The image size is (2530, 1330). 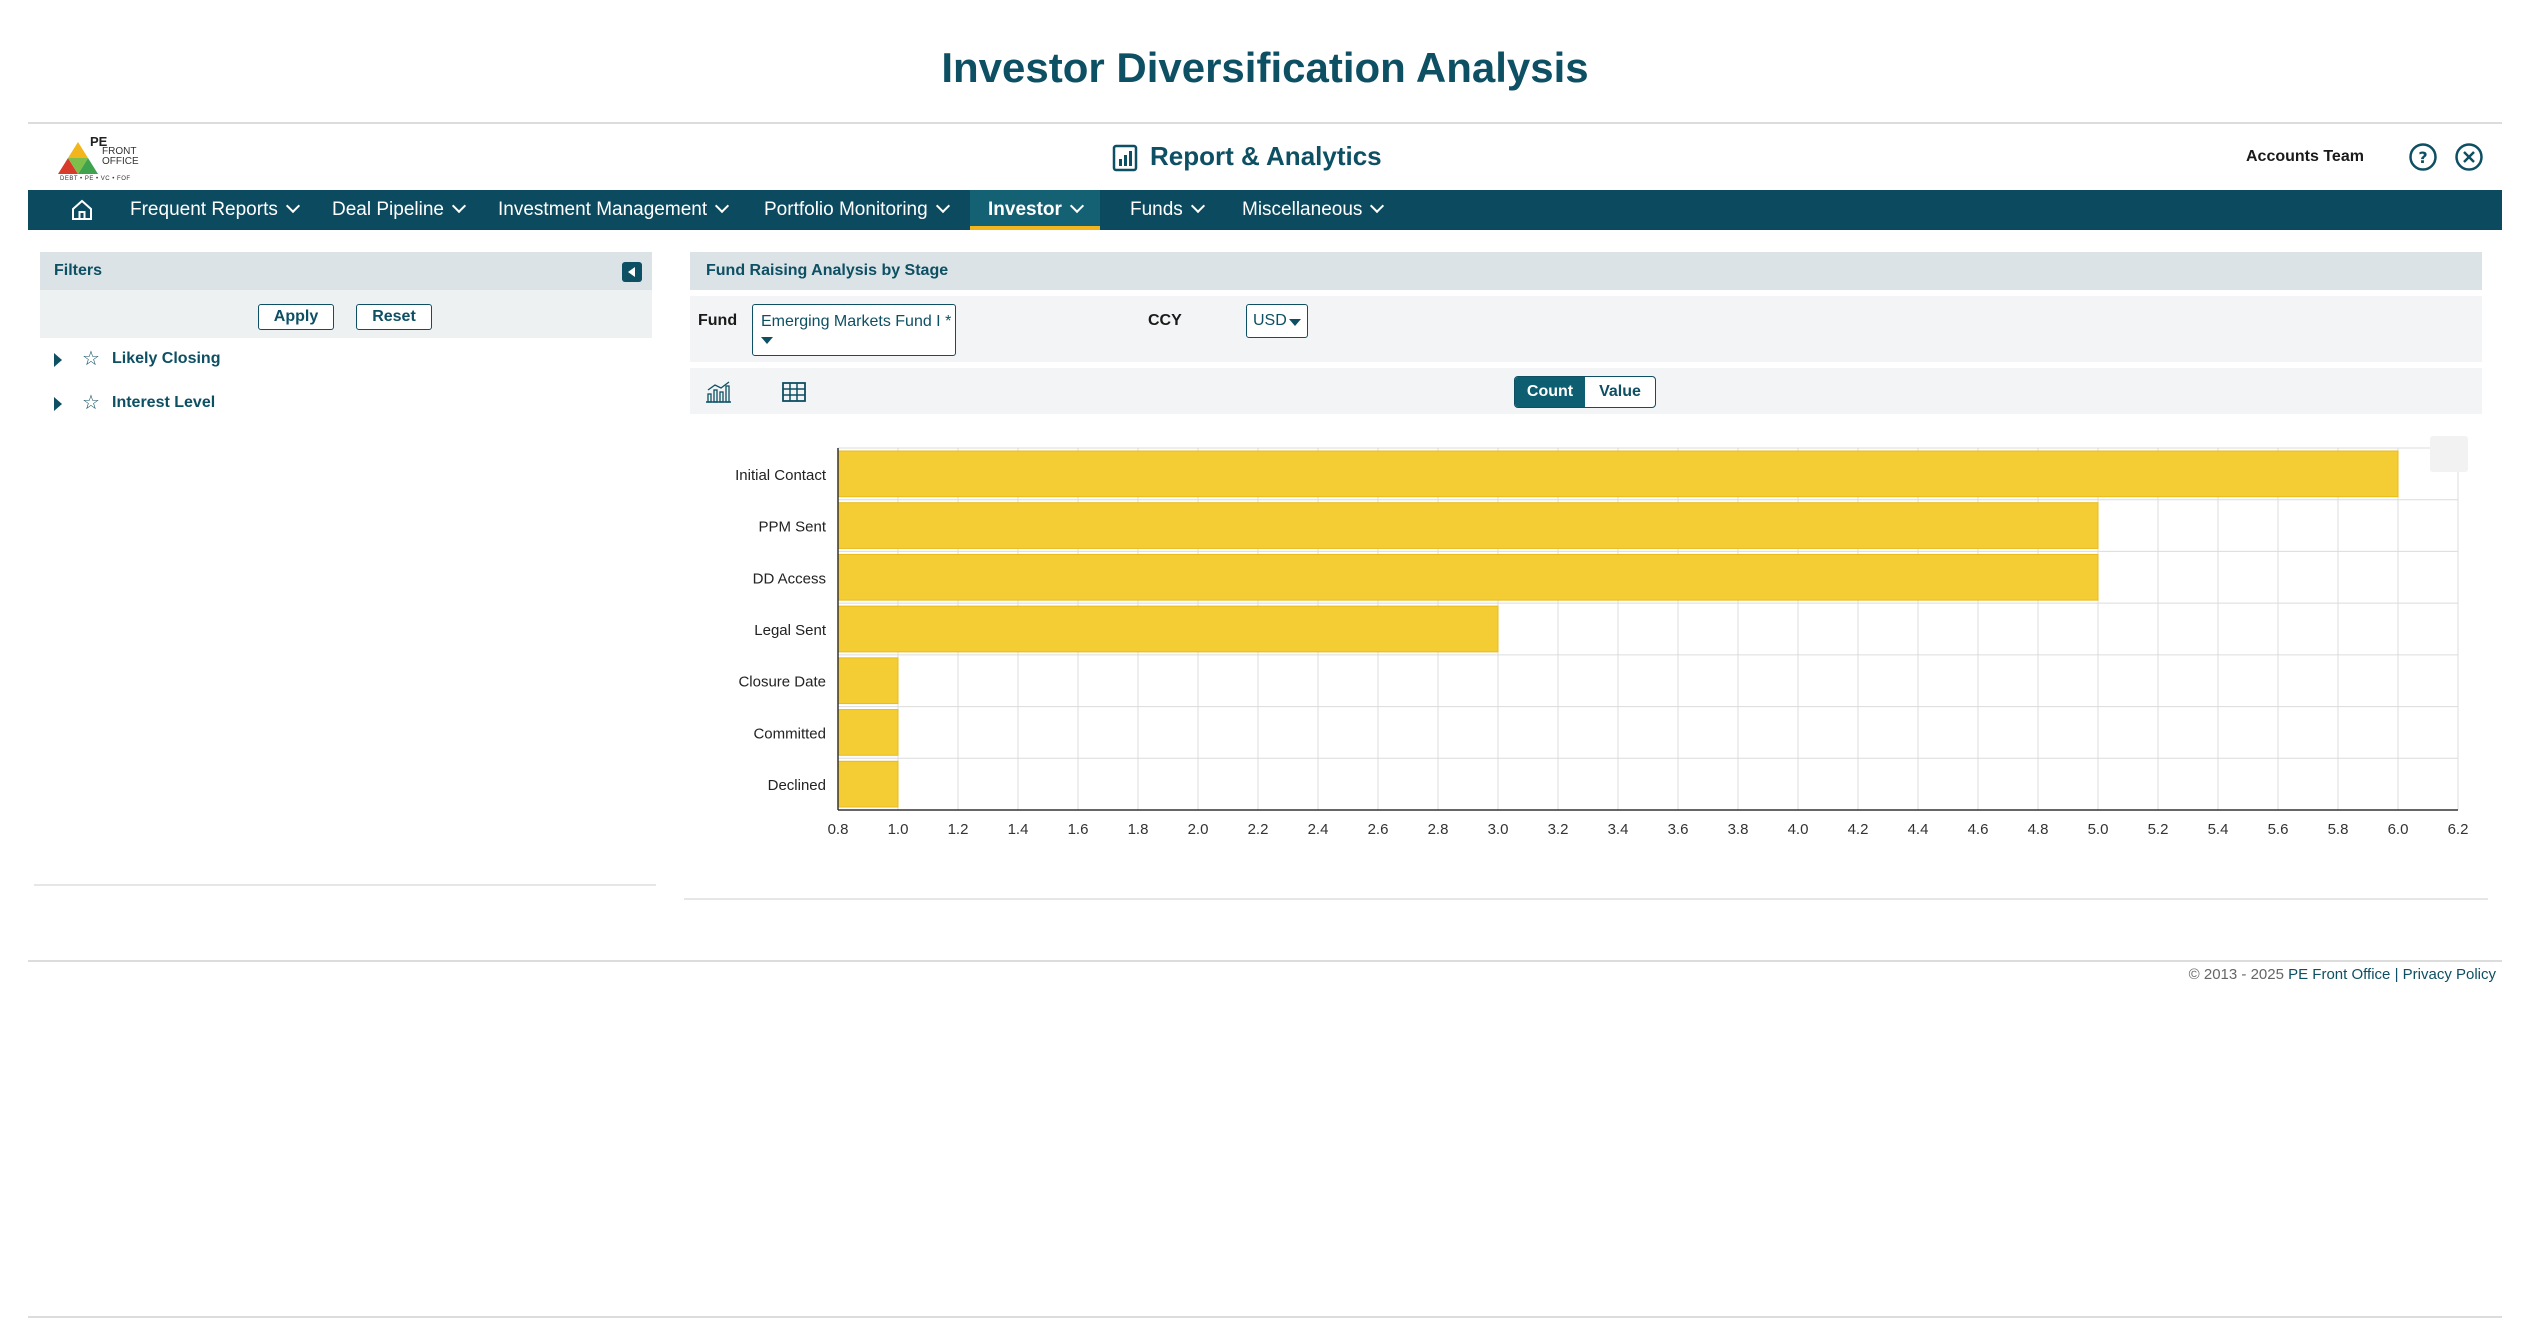 I want to click on help-icon: ?, so click(x=2423, y=157).